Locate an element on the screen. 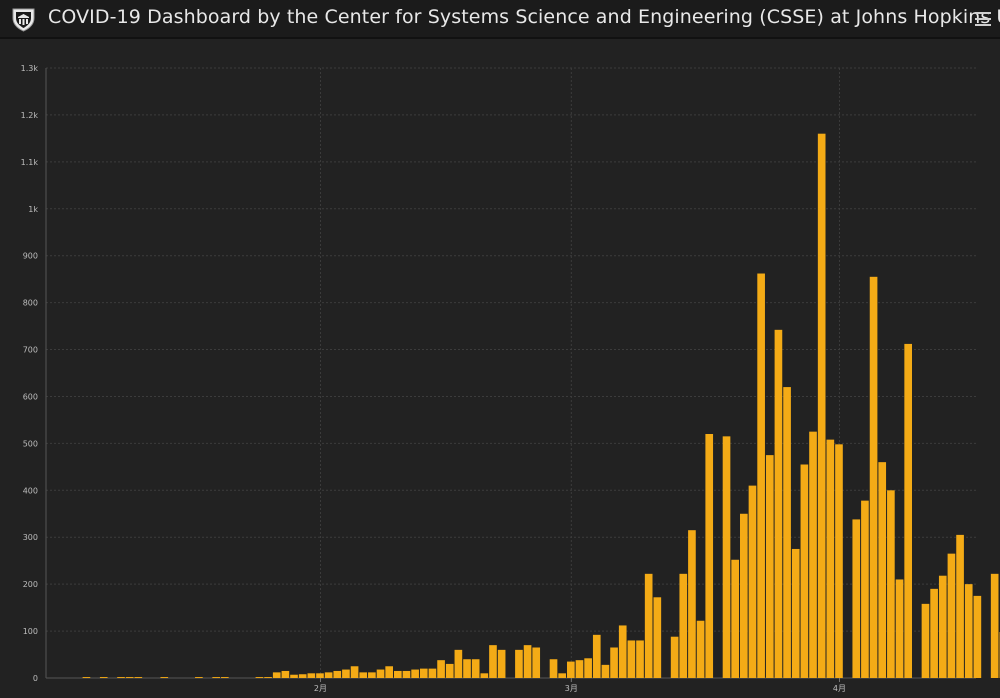  x-axis-ticks: 2月 3月 4月 is located at coordinates (580, 685).